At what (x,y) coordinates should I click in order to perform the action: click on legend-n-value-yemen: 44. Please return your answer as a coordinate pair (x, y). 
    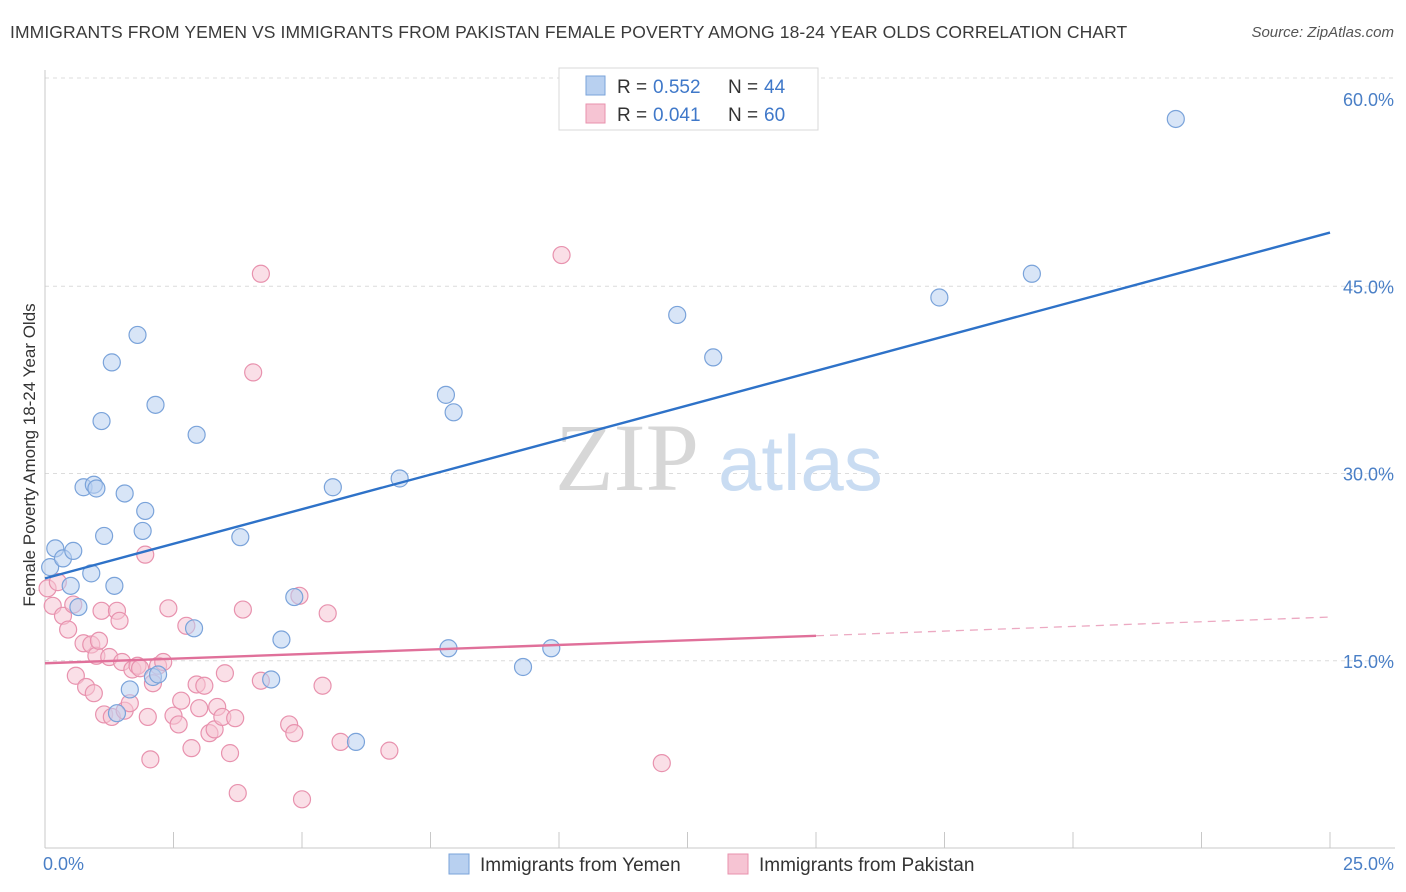
    Looking at the image, I should click on (775, 87).